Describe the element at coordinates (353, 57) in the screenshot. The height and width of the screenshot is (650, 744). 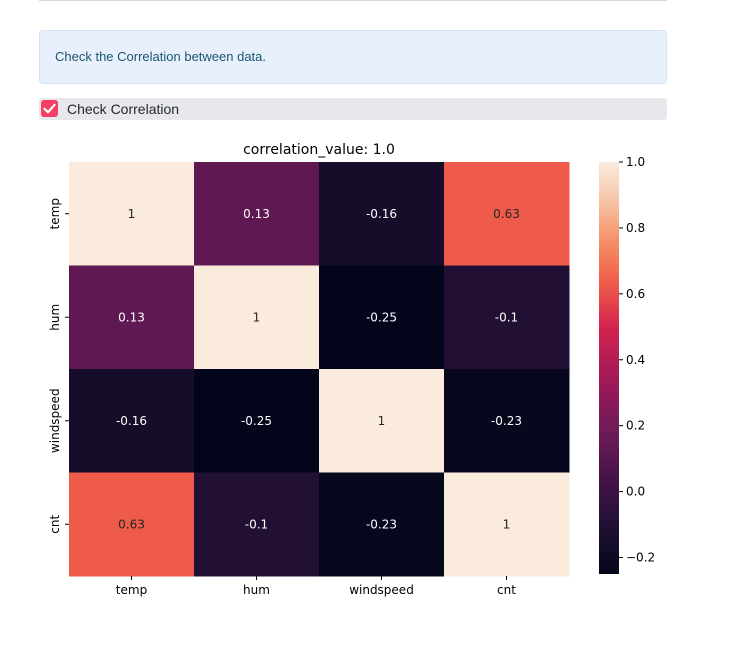
I see `info-alert: Check the Correlation between data.` at that location.